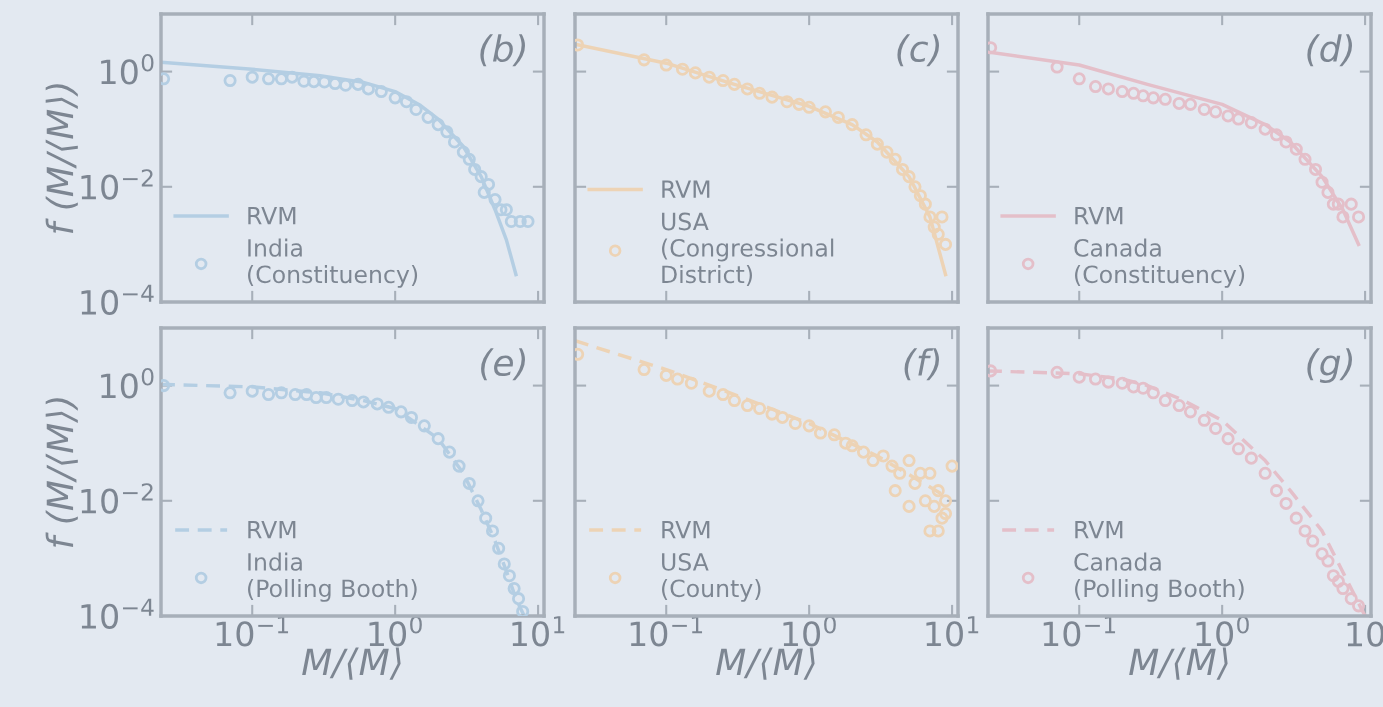 This screenshot has width=1383, height=707. Describe the element at coordinates (333, 263) in the screenshot. I see `legend-label: India (Constituency)` at that location.